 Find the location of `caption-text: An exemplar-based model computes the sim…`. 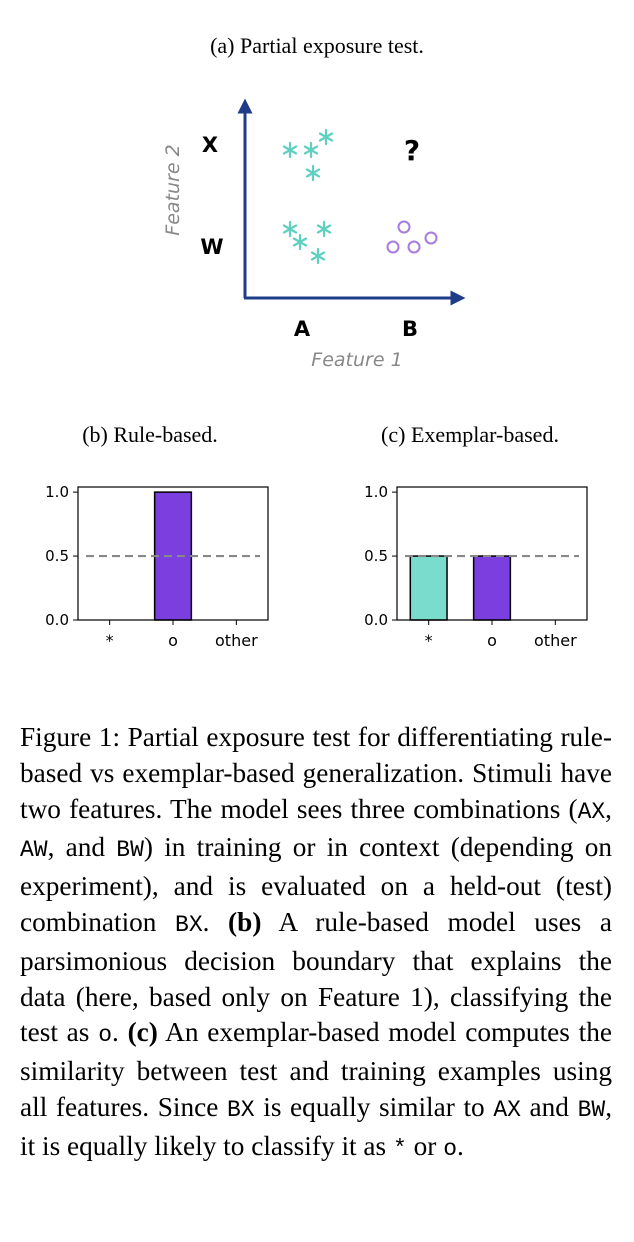

caption-text: An exemplar-based model computes the sim… is located at coordinates (316, 1069).